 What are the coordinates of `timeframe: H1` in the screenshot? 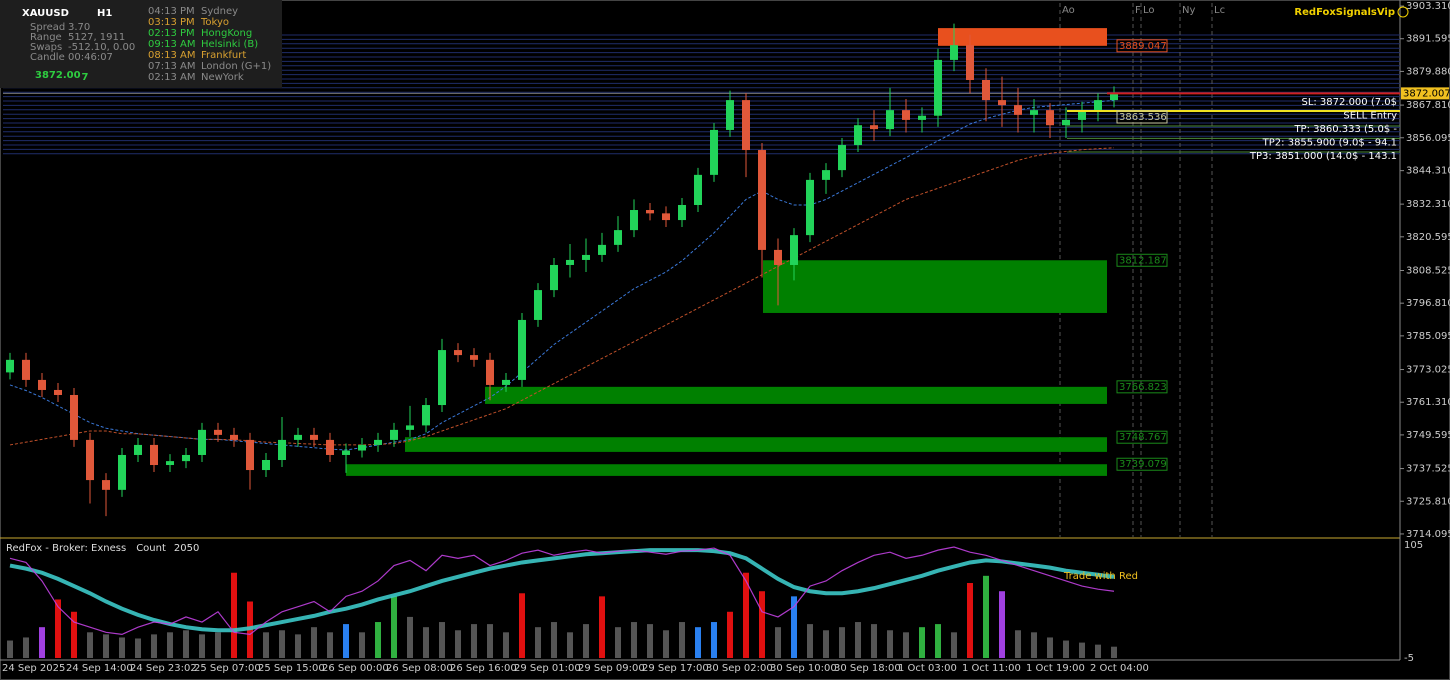 It's located at (104, 13).